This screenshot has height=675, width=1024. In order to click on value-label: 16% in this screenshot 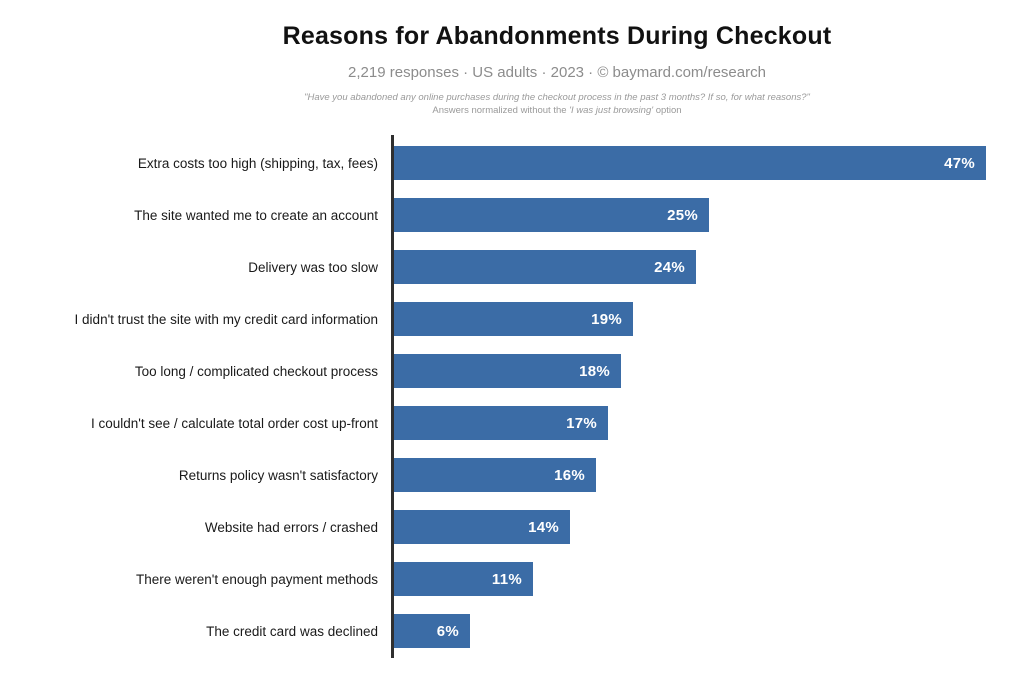, I will do `click(569, 475)`.